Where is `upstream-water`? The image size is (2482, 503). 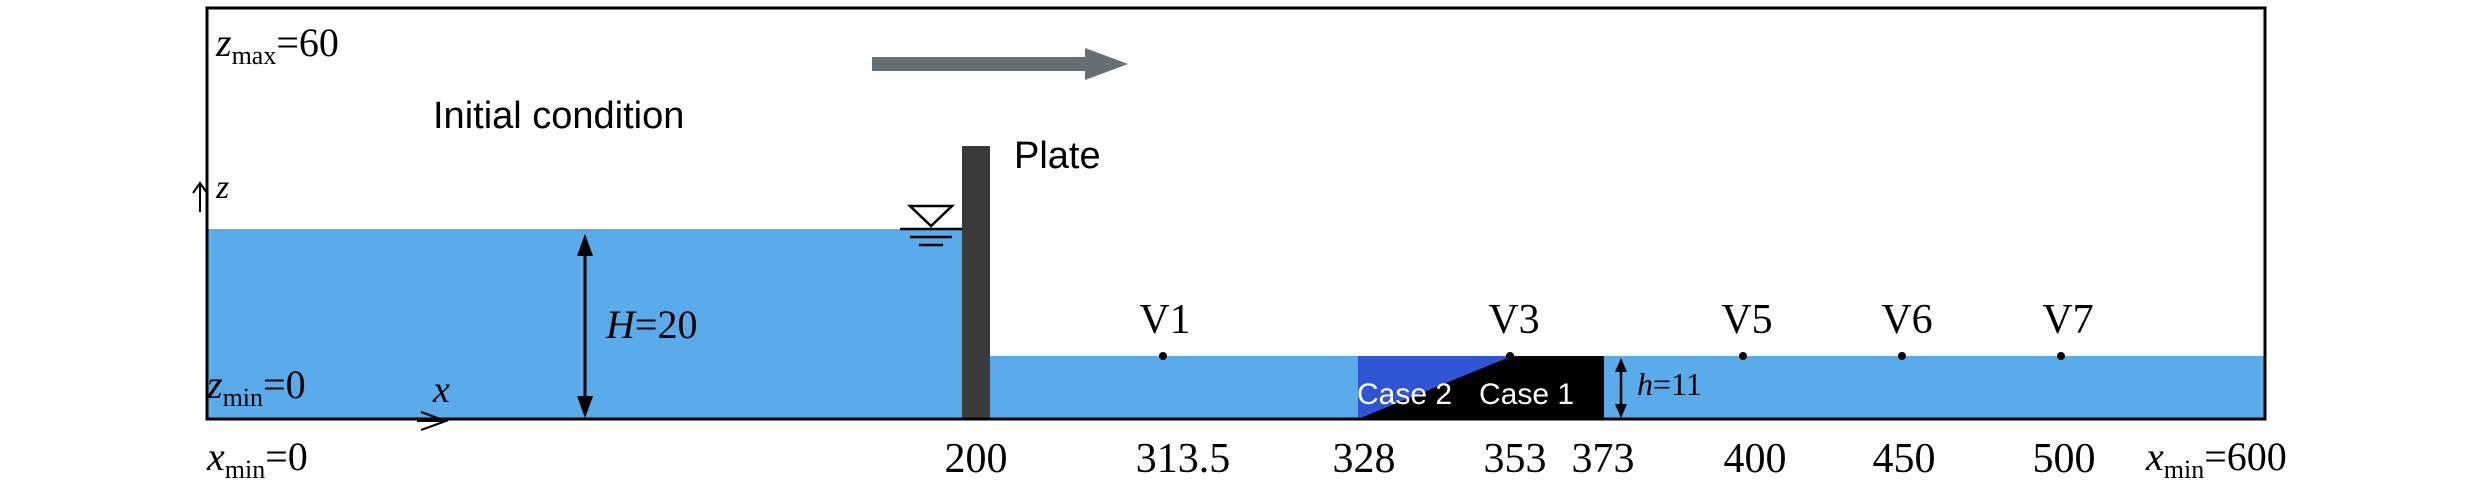
upstream-water is located at coordinates (589, 324).